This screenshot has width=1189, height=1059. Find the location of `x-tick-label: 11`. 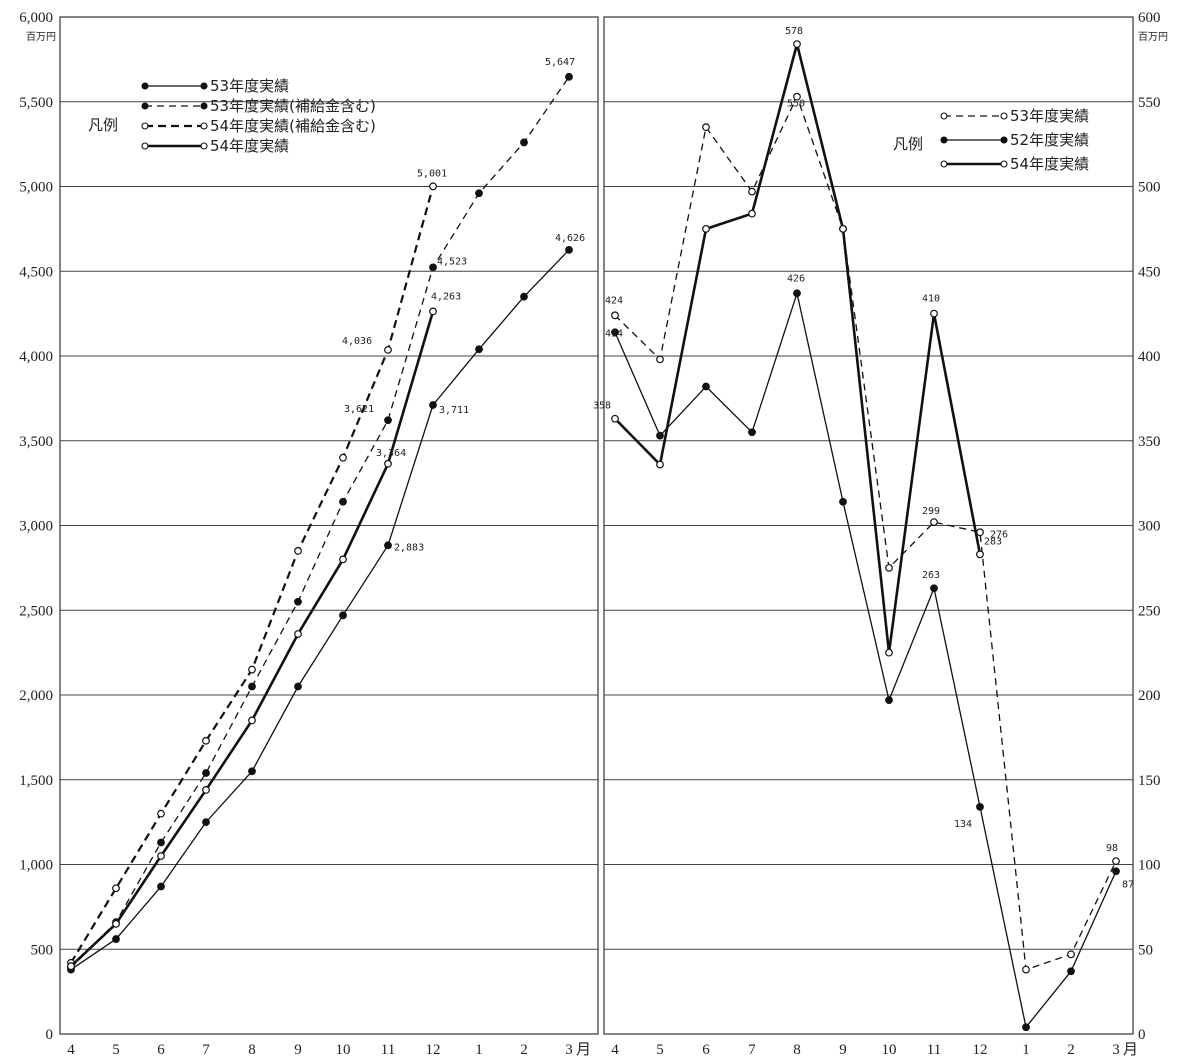

x-tick-label: 11 is located at coordinates (934, 1050).